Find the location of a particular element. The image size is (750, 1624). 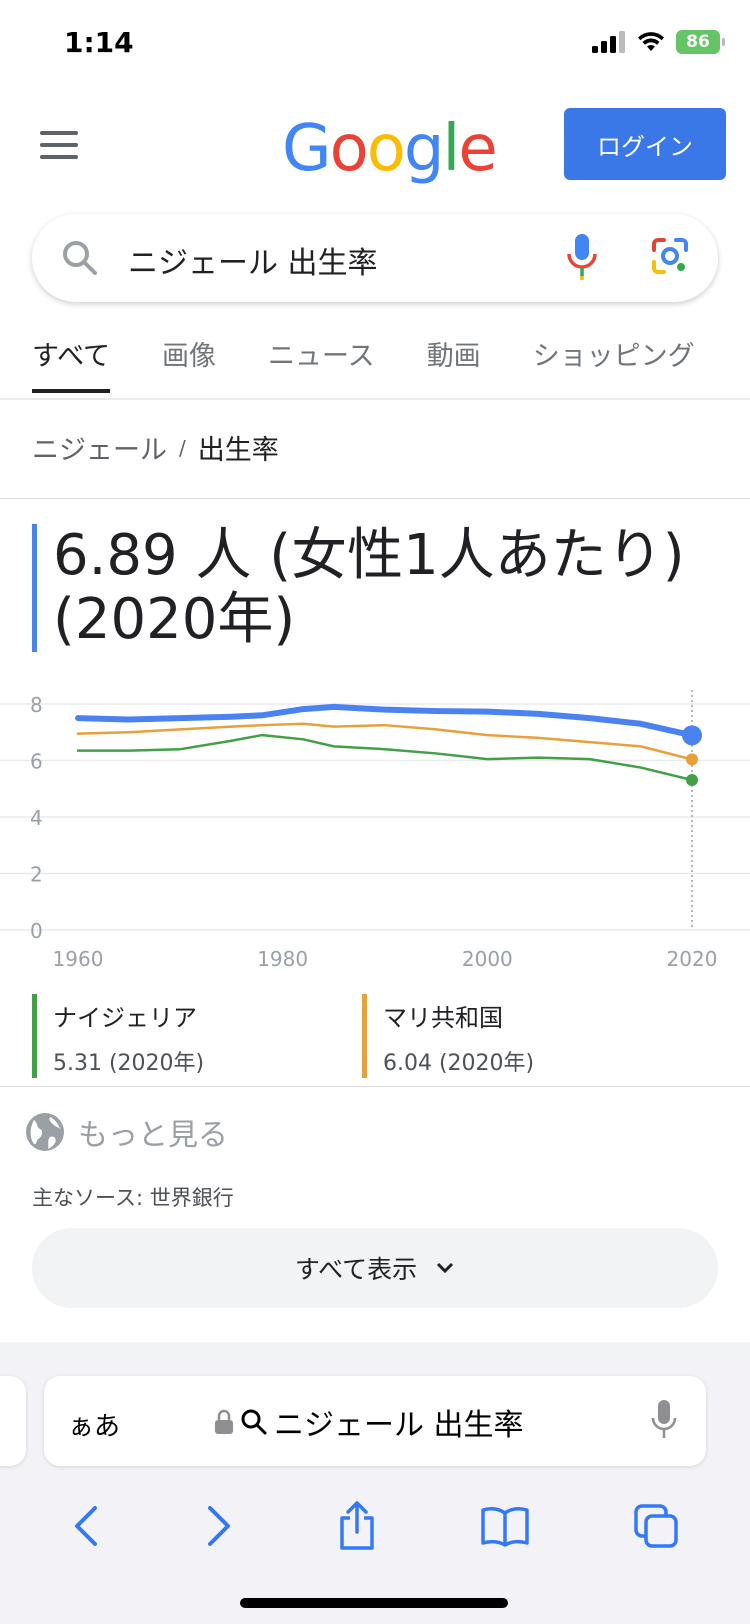

x-tick-label: 2020 is located at coordinates (692, 959).